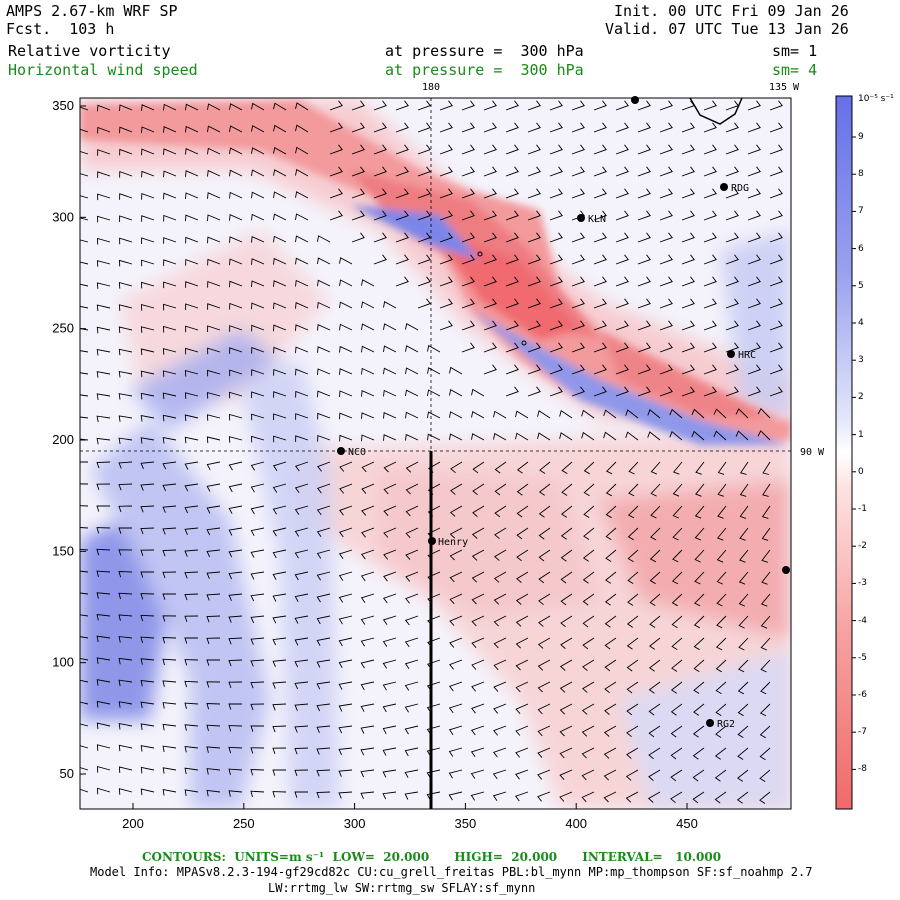 This screenshot has height=900, width=900. I want to click on y-axis: 50 100 150 200 250 300 350, so click(69, 439).